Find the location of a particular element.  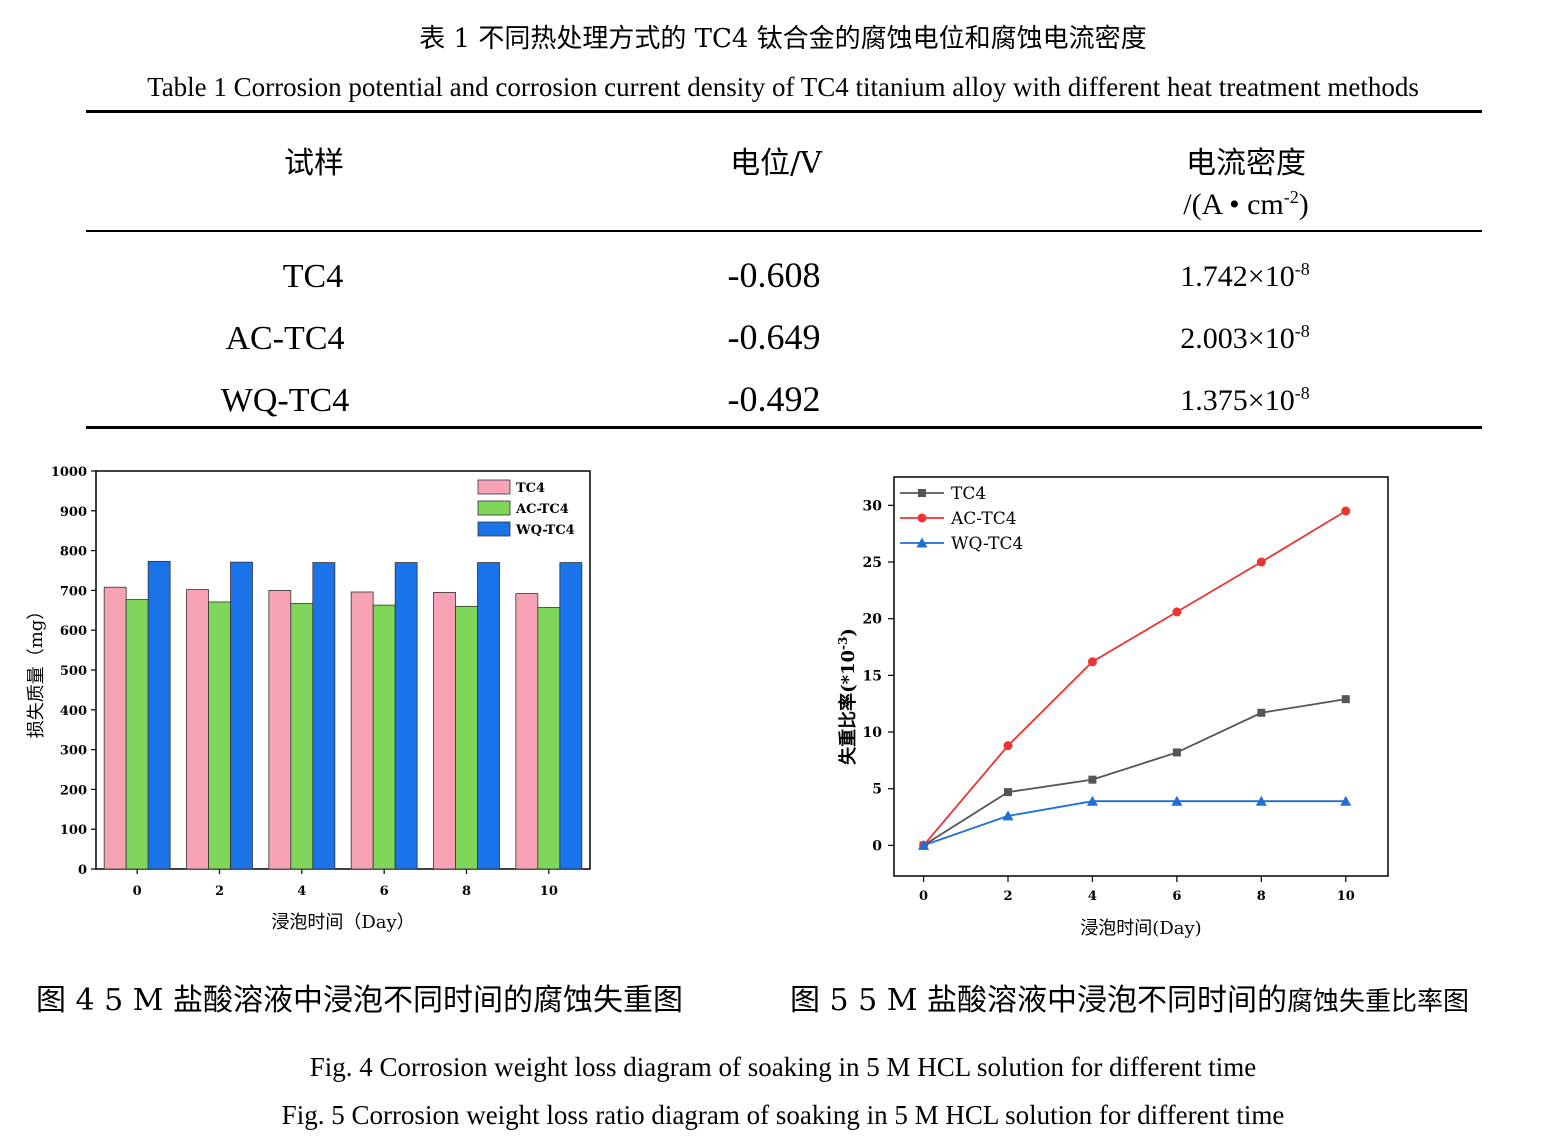

line-legend-marker-wq-tc4 is located at coordinates (922, 542).